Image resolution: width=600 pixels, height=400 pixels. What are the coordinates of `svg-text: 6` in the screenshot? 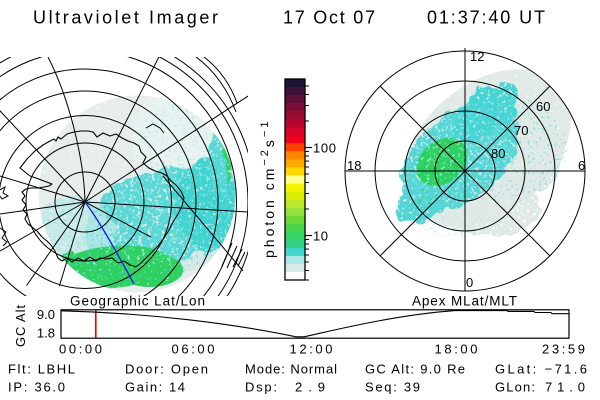 It's located at (581, 165).